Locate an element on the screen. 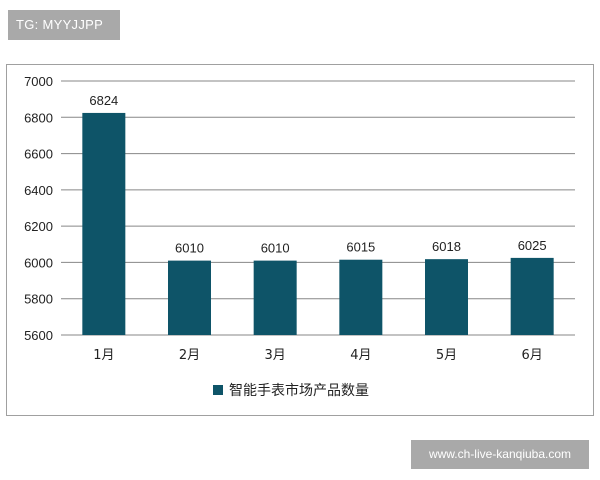 The width and height of the screenshot is (600, 480). bar-value-label: 6824 is located at coordinates (103, 100).